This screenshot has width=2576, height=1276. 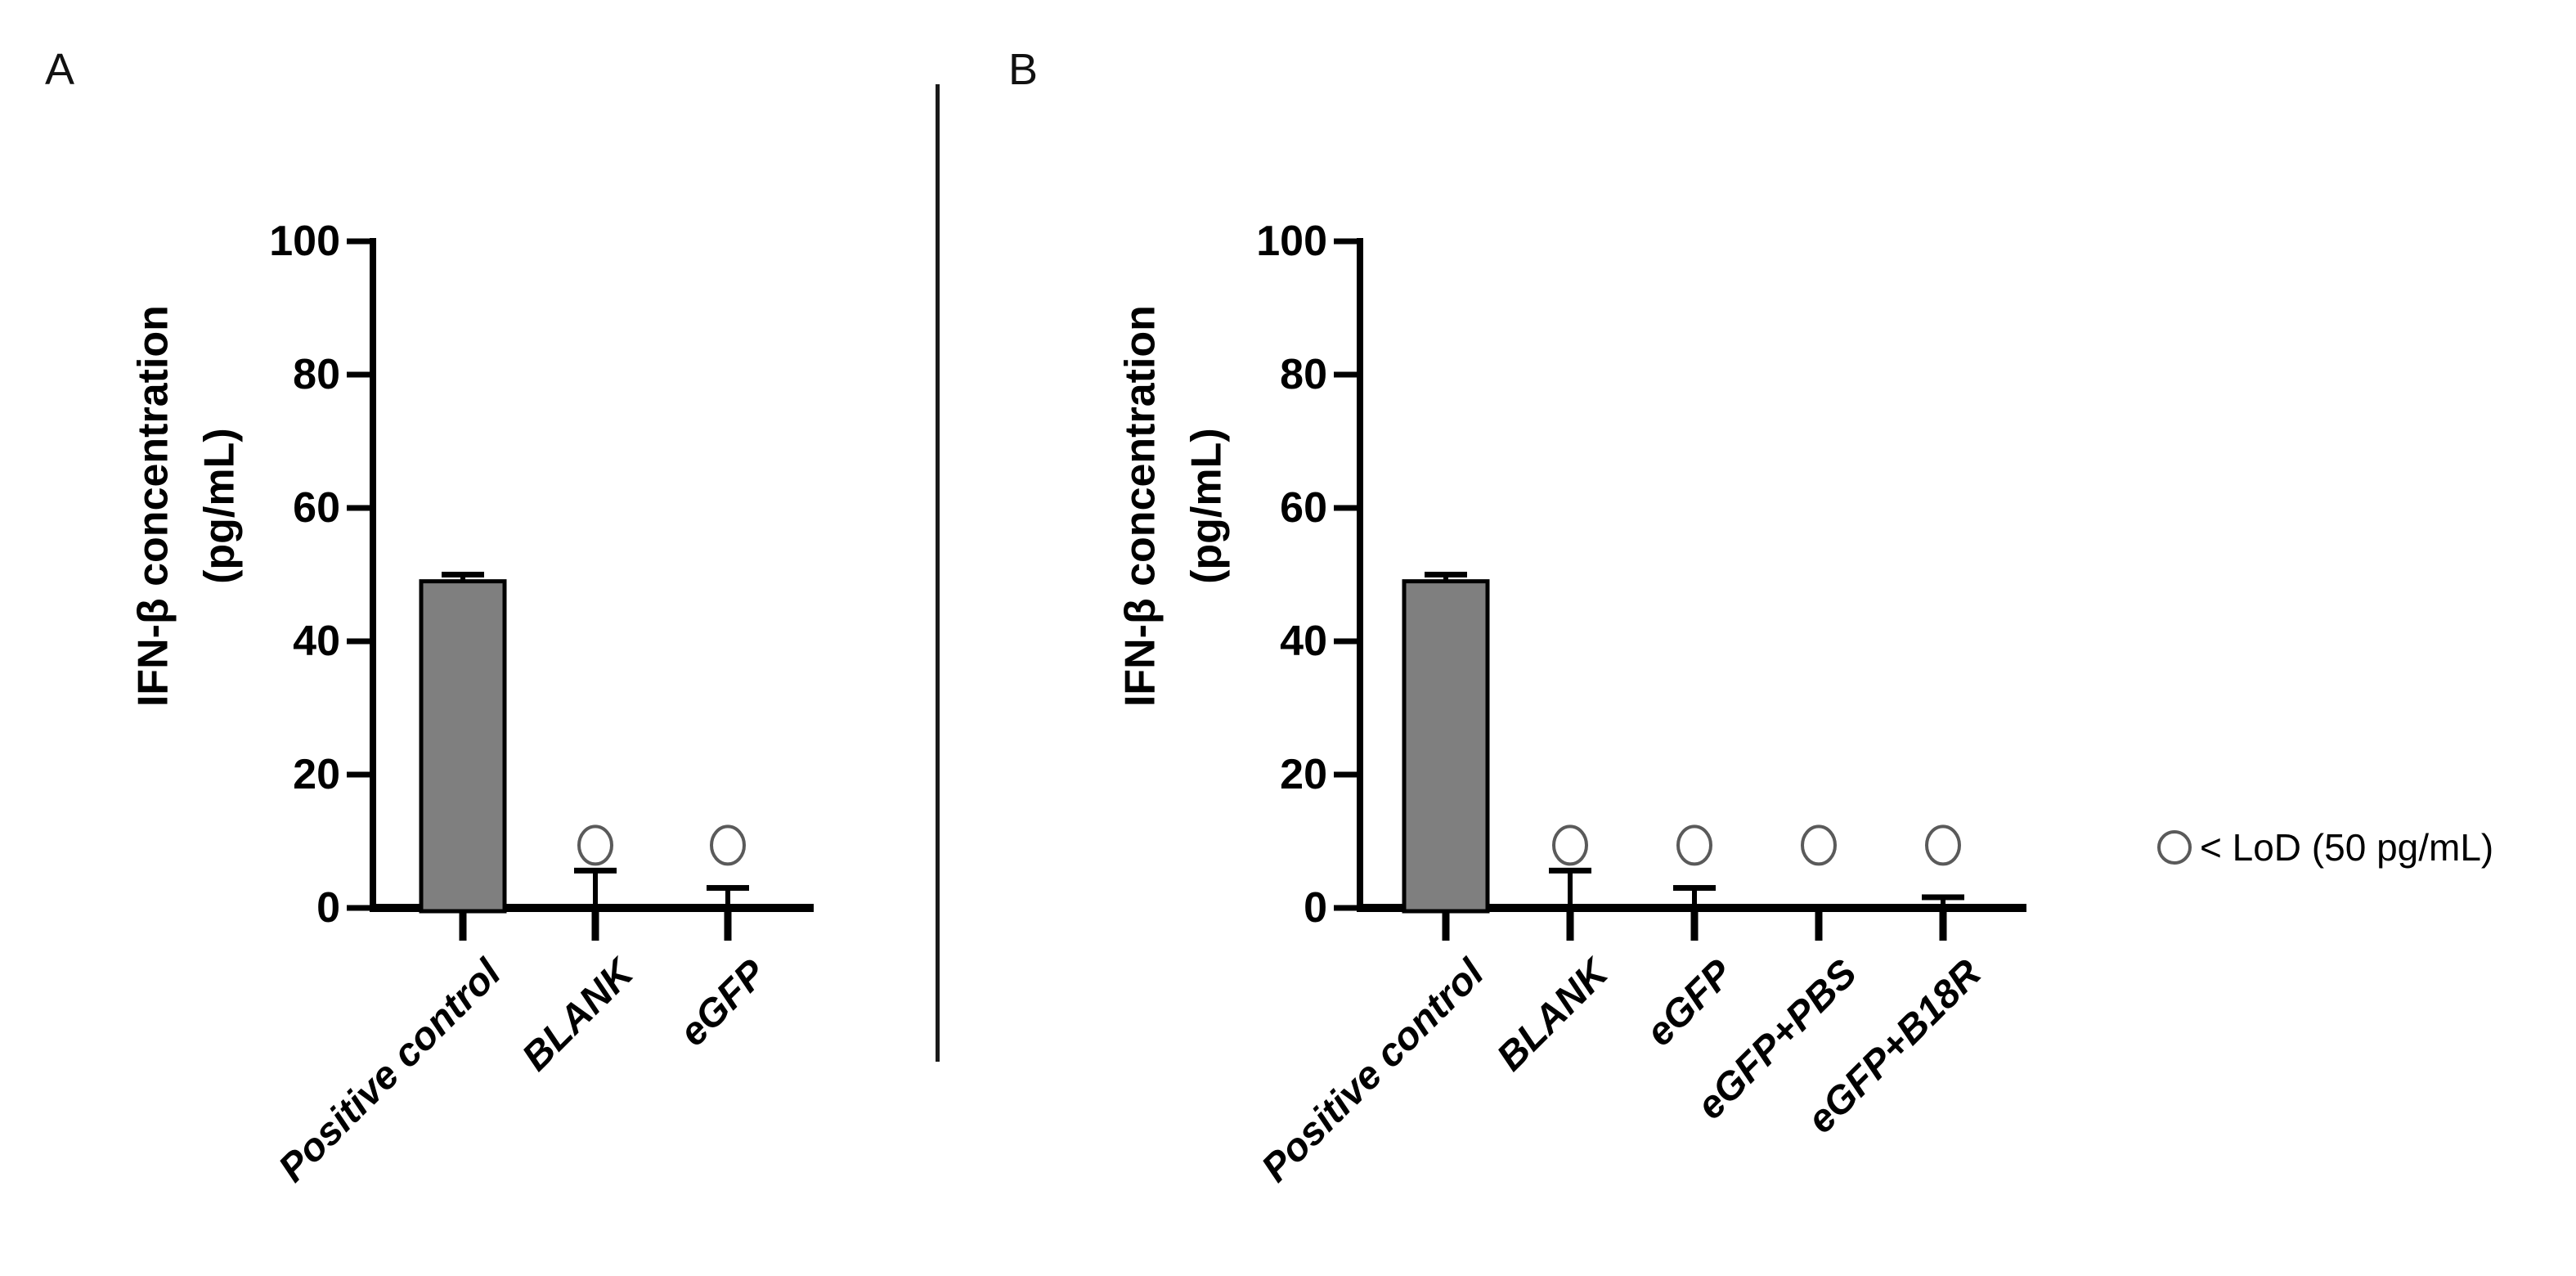 I want to click on panel-label-B: B, so click(x=1024, y=69).